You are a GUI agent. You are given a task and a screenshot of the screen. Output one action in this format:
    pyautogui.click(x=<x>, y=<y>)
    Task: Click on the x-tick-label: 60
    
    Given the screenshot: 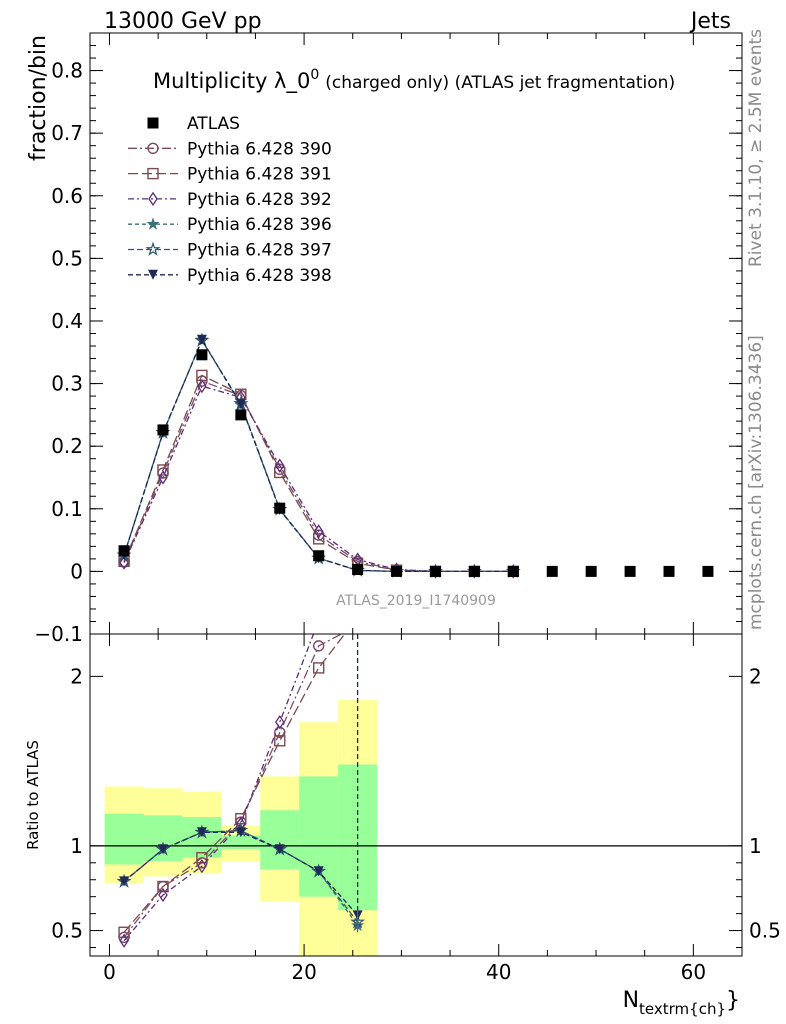 What is the action you would take?
    pyautogui.click(x=693, y=972)
    